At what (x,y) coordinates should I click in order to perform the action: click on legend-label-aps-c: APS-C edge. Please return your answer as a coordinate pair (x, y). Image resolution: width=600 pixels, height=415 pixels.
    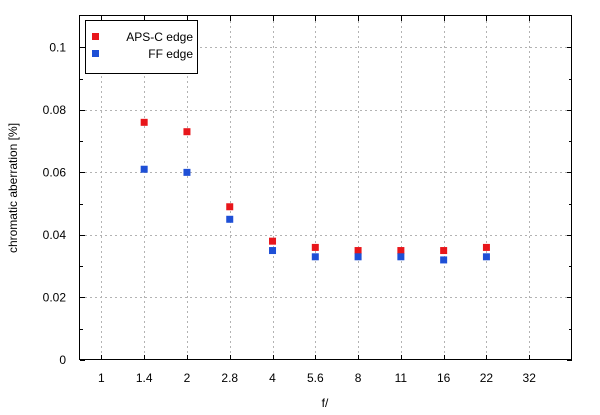
    Looking at the image, I should click on (159, 37).